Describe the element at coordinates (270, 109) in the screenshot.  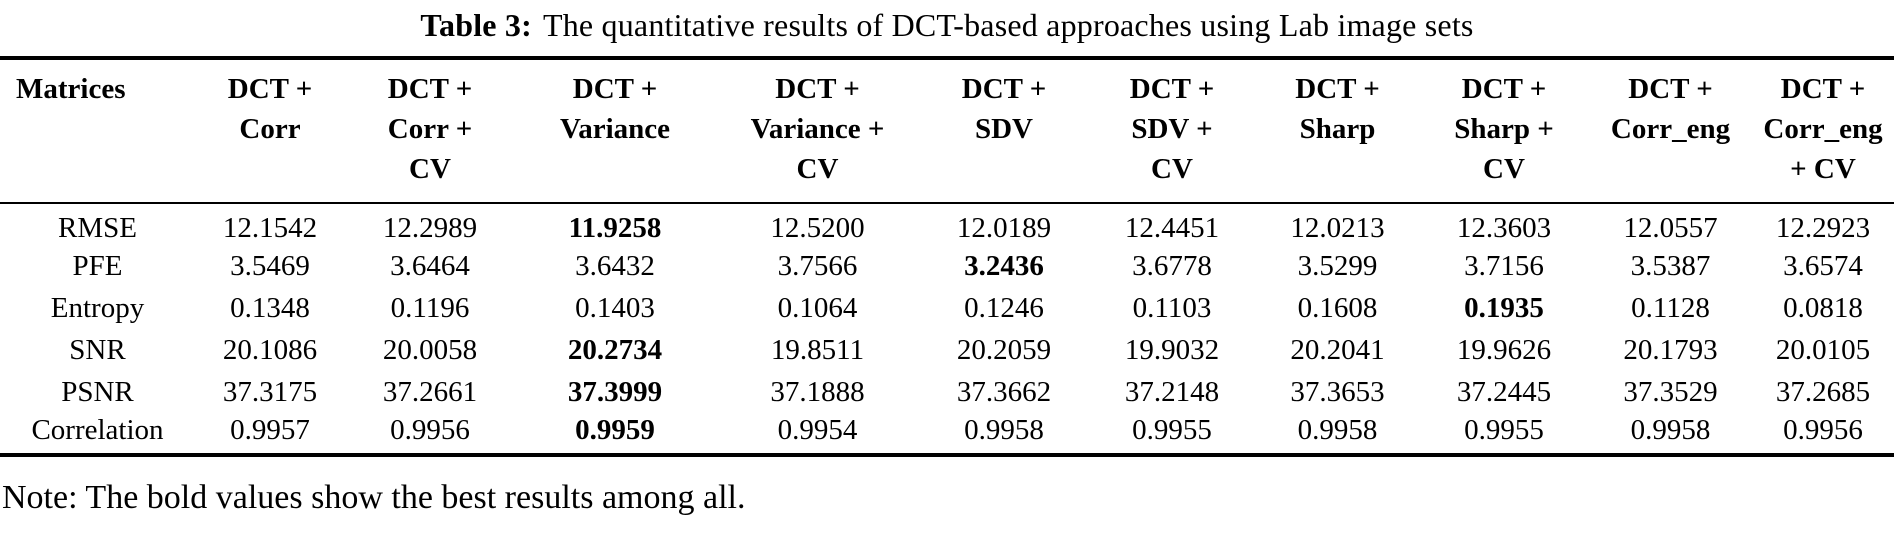
I see `column-header: DCT + Corr` at that location.